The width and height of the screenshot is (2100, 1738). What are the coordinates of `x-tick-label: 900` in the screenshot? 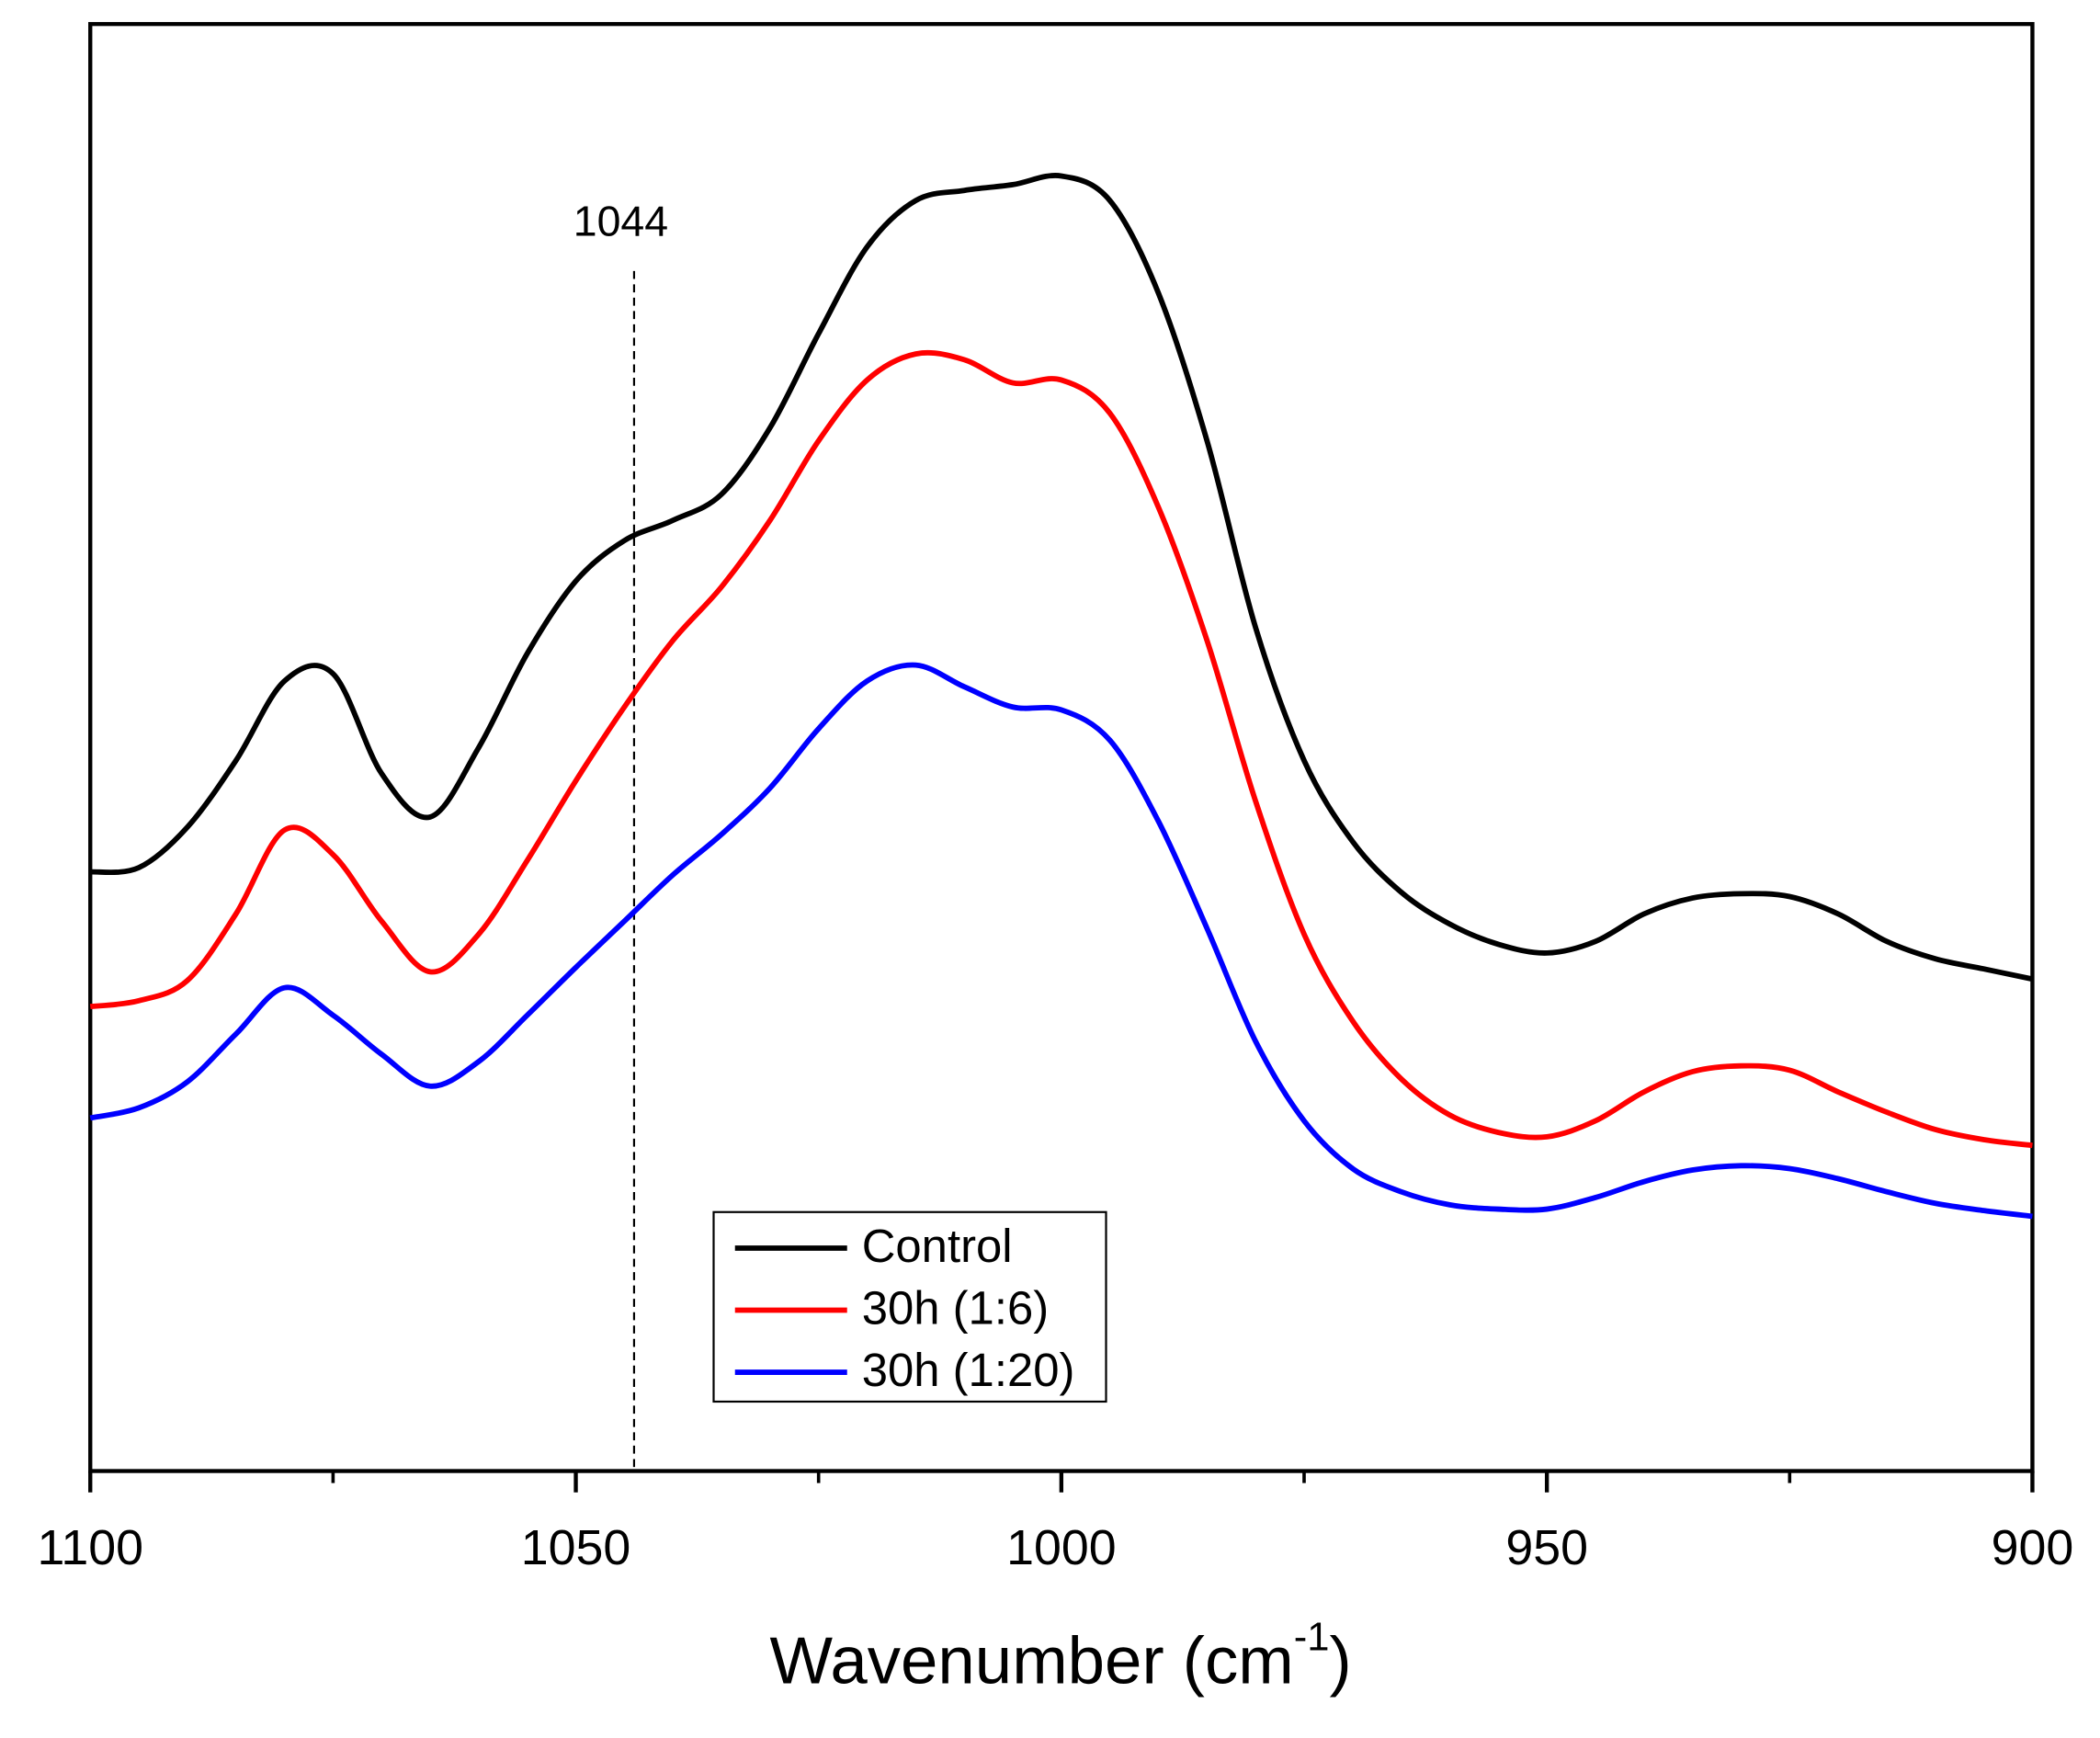 It's located at (2033, 1547).